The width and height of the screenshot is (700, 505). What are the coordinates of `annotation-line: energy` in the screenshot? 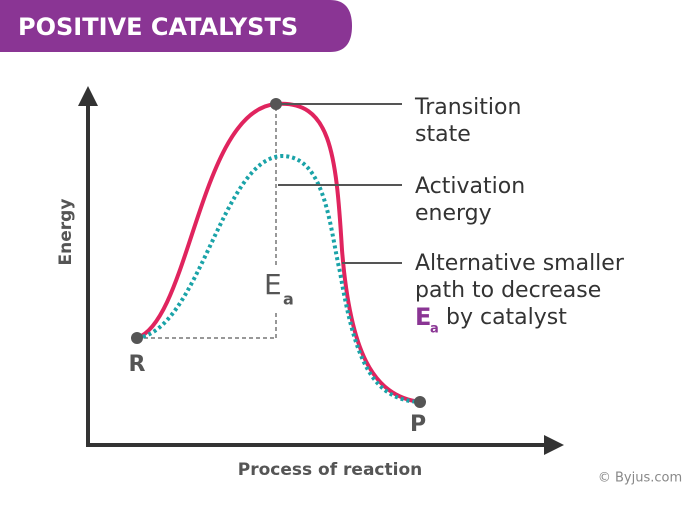 It's located at (453, 213).